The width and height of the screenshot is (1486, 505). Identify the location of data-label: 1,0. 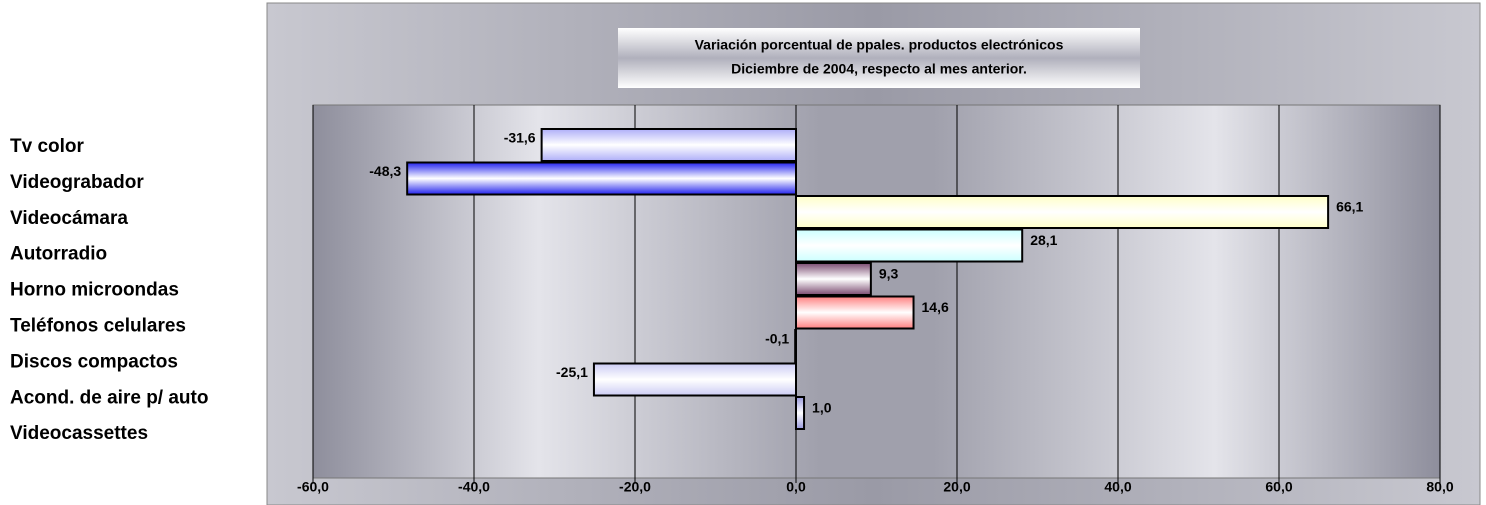
(822, 408).